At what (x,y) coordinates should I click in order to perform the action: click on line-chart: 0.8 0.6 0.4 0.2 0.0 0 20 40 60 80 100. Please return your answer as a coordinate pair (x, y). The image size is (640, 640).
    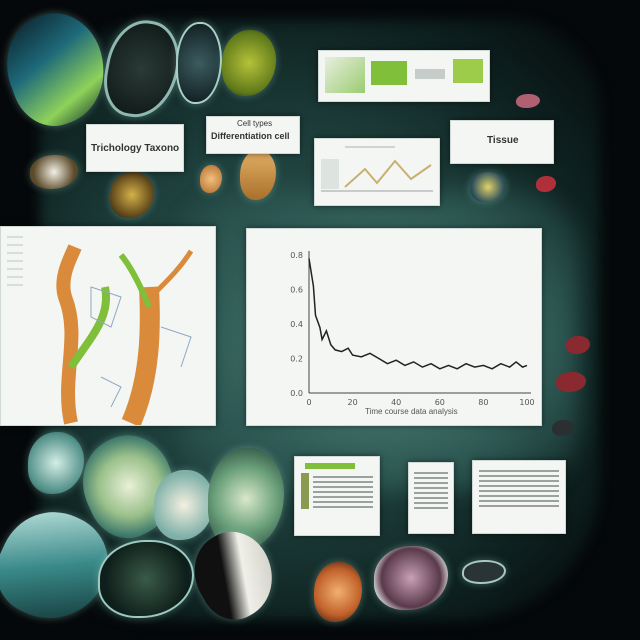
    Looking at the image, I should click on (412, 329).